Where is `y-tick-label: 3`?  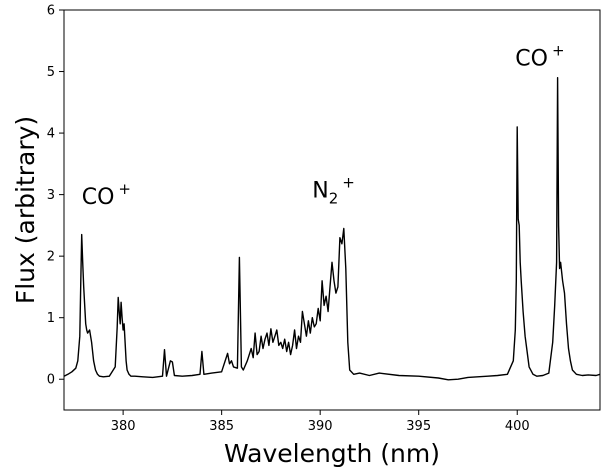
y-tick-label: 3 is located at coordinates (51, 195).